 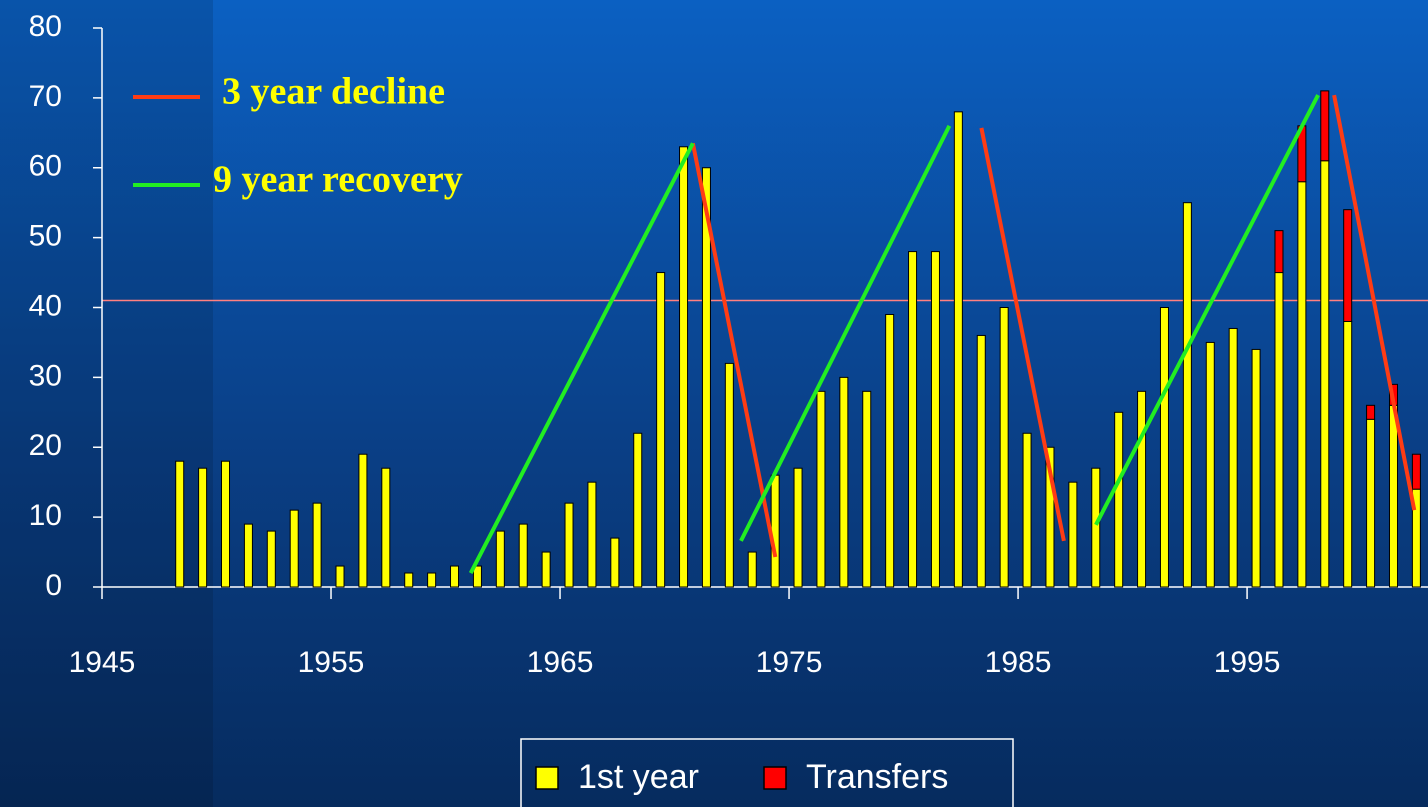 I want to click on x-tick-label: 1995, so click(x=1247, y=662).